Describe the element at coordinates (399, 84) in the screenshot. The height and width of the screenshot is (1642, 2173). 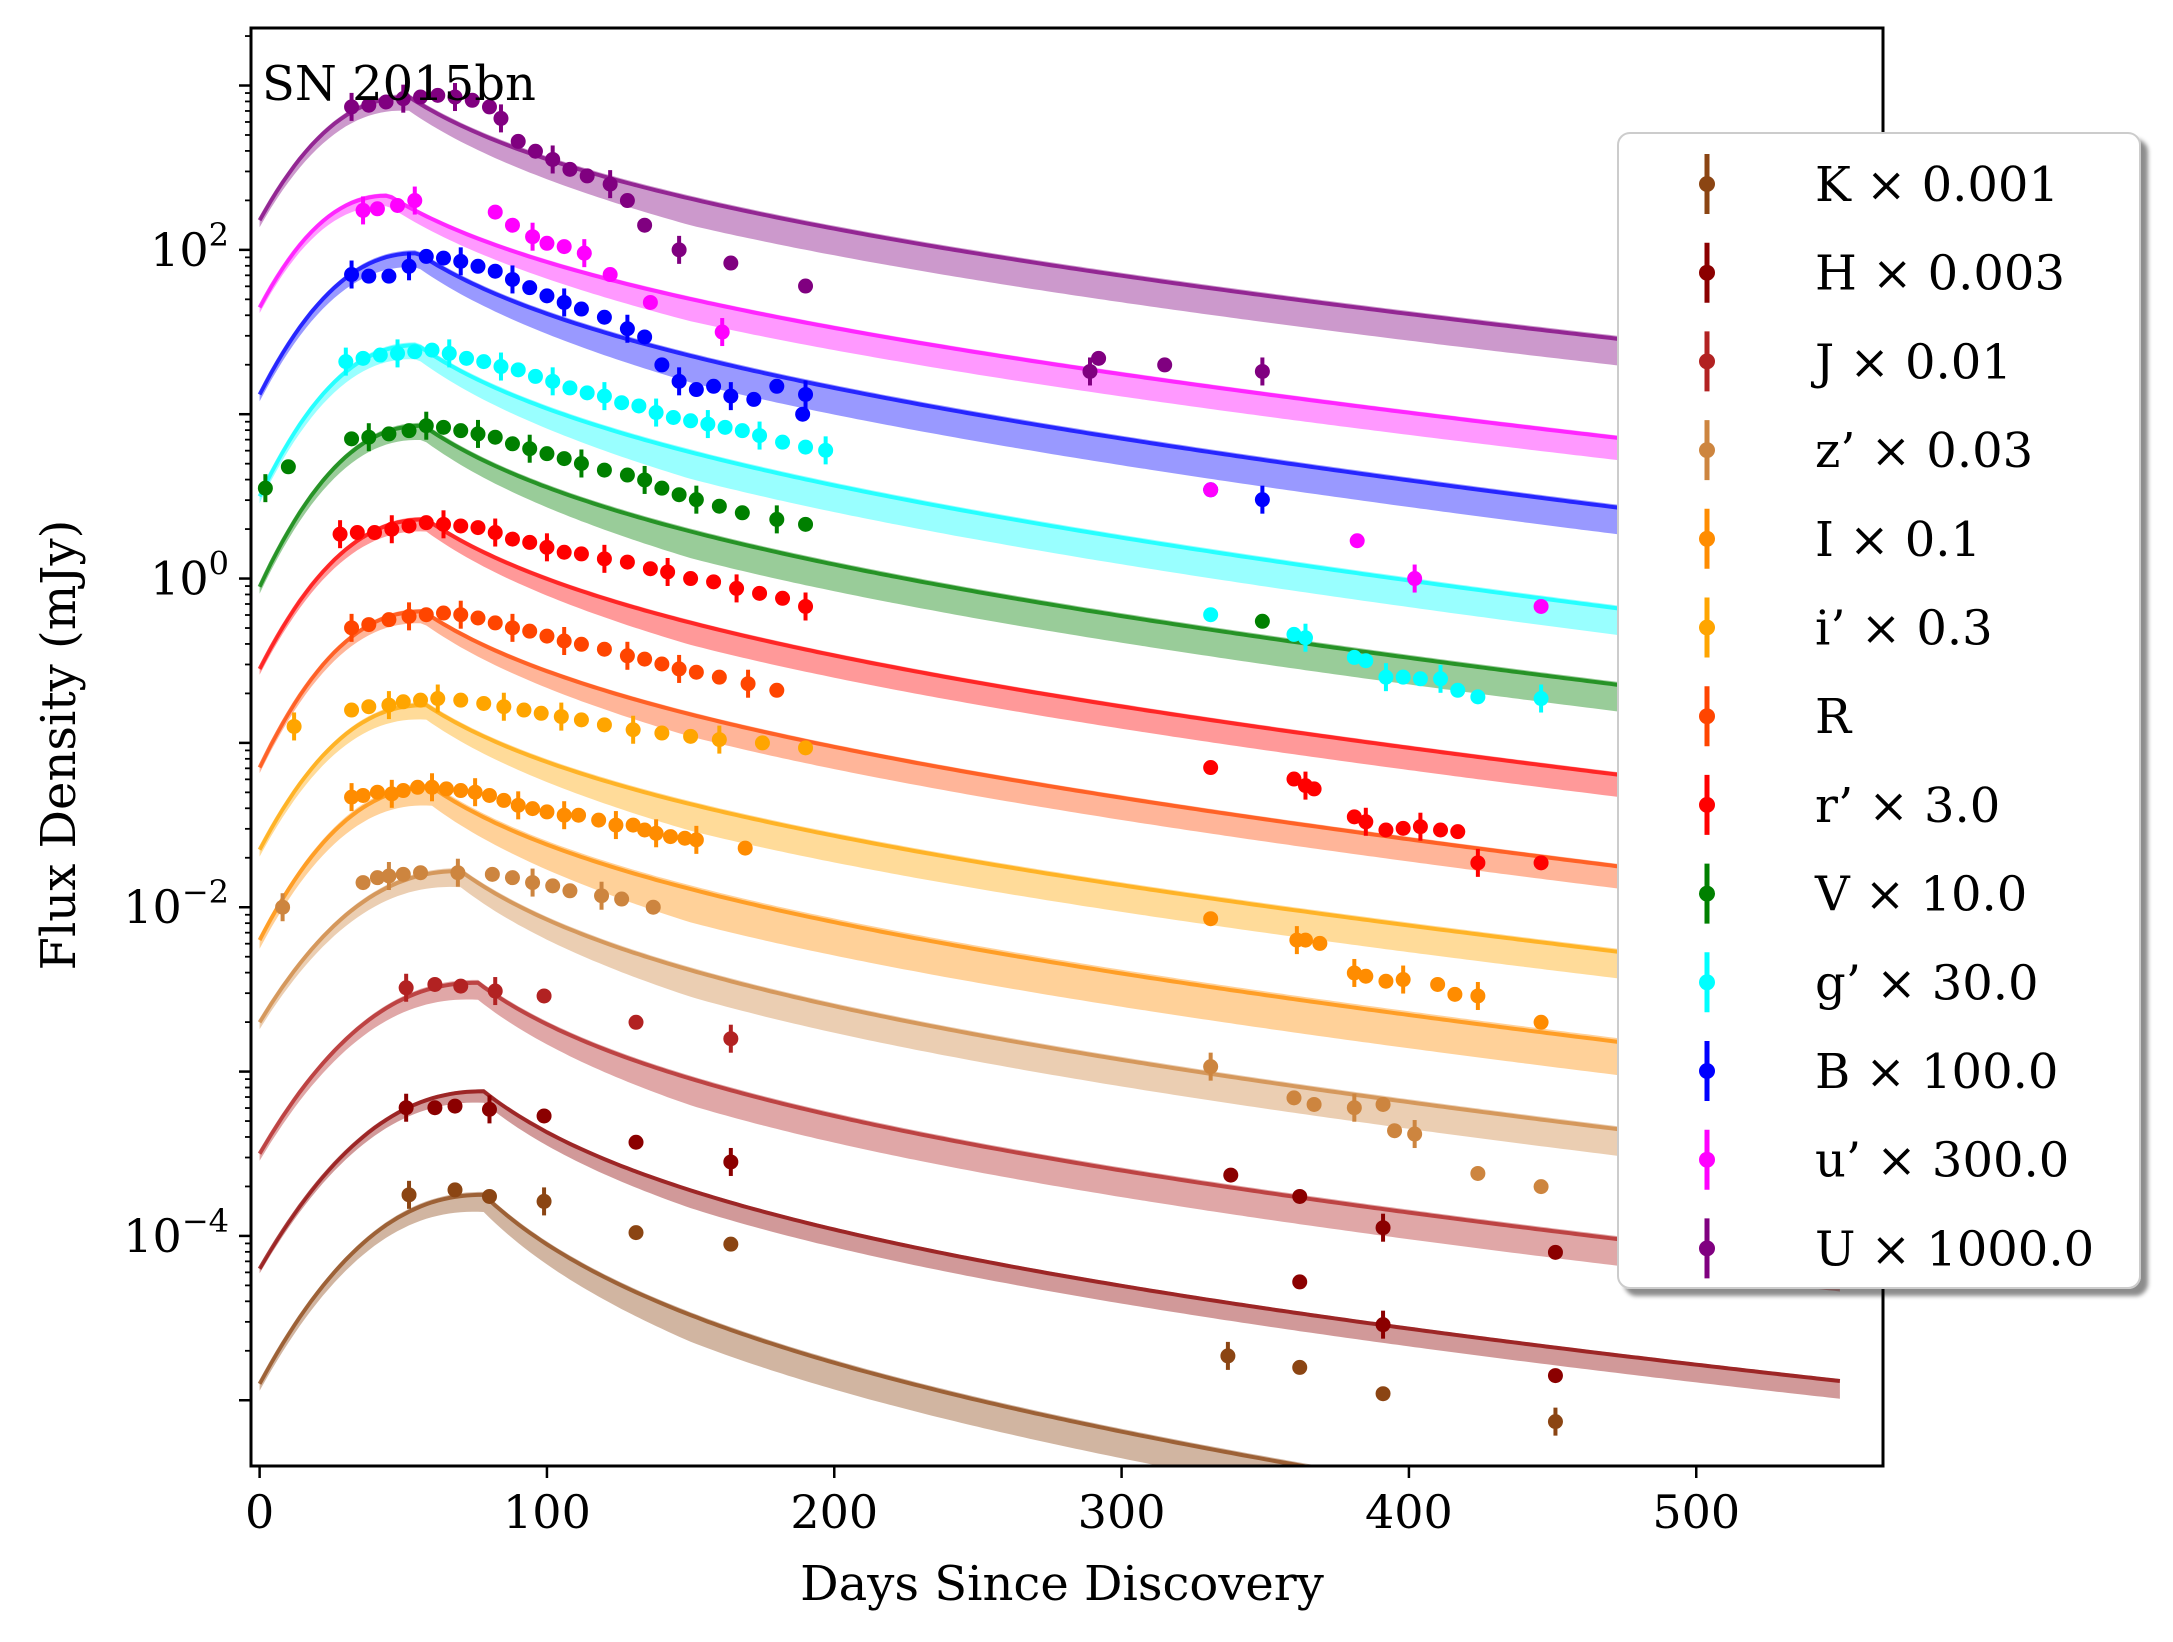
I see `chart-title: SN 2015bn` at that location.